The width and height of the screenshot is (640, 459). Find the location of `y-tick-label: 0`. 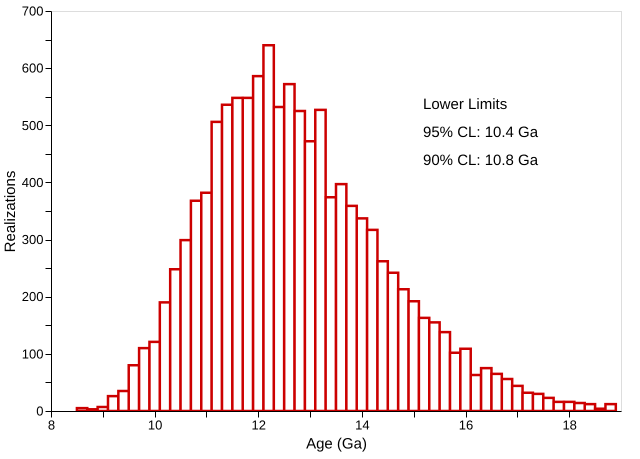

y-tick-label: 0 is located at coordinates (40, 411).